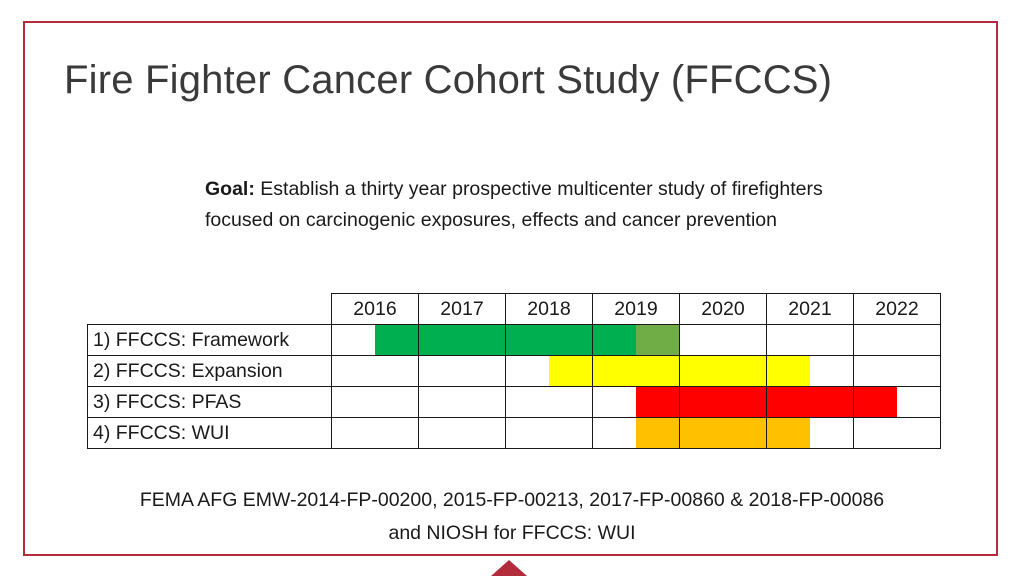  Describe the element at coordinates (209, 340) in the screenshot. I see `gantt-row-label: 1) FFCCS: Framework` at that location.